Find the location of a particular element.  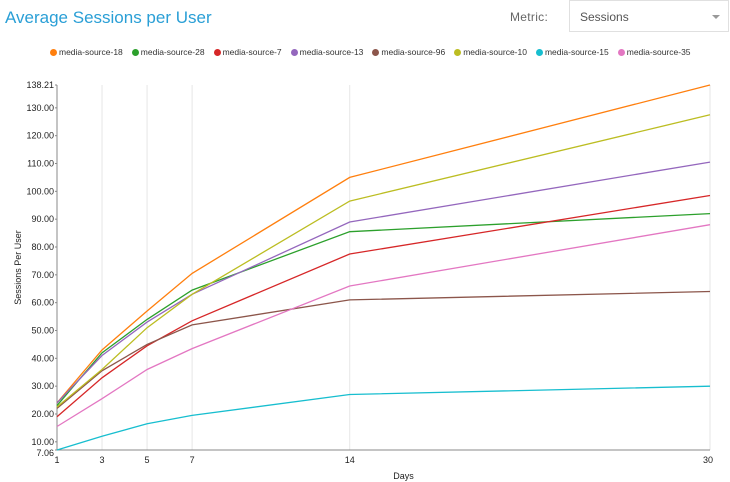

x-tick-label: 7 is located at coordinates (192, 460).